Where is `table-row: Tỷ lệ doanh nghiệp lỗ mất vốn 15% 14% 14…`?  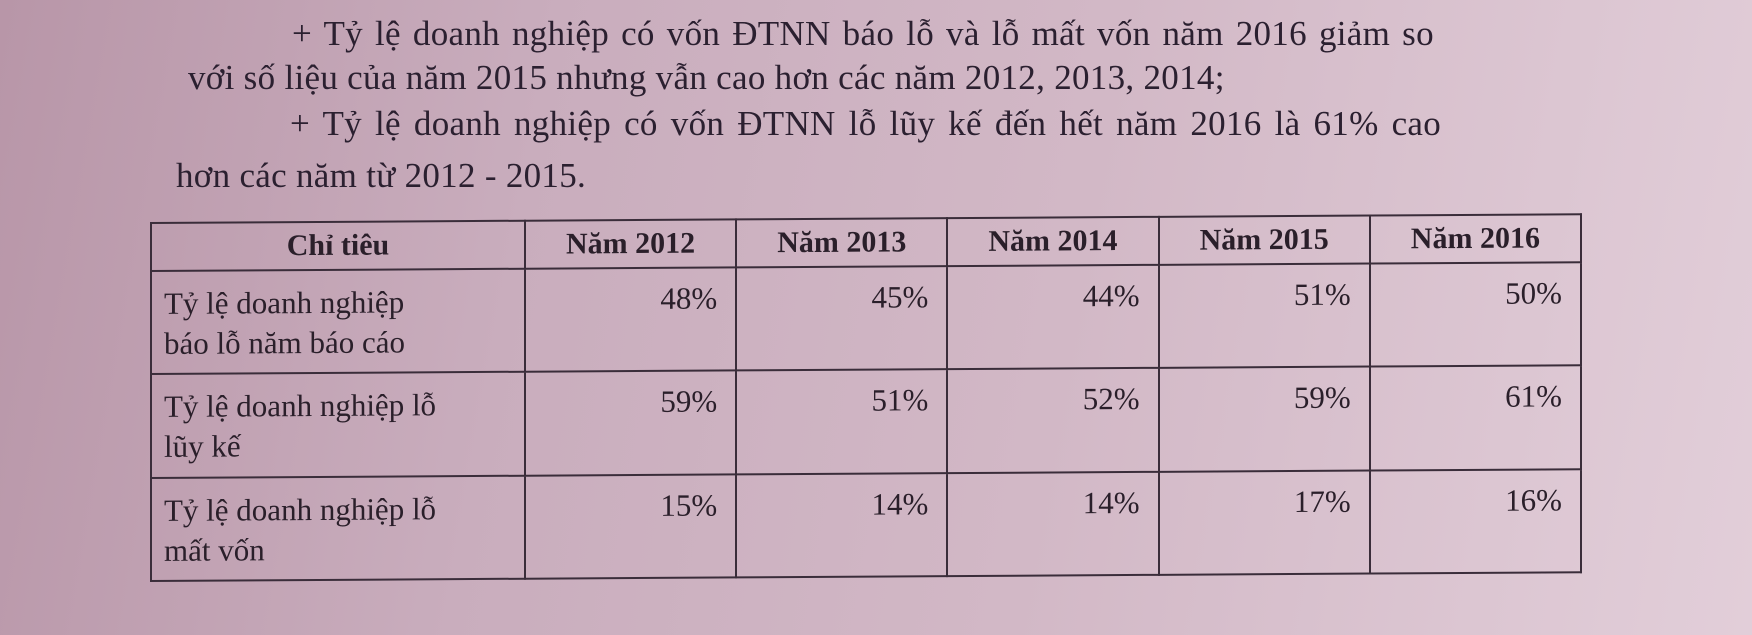
table-row: Tỷ lệ doanh nghiệp lỗ mất vốn 15% 14% 14… is located at coordinates (866, 524).